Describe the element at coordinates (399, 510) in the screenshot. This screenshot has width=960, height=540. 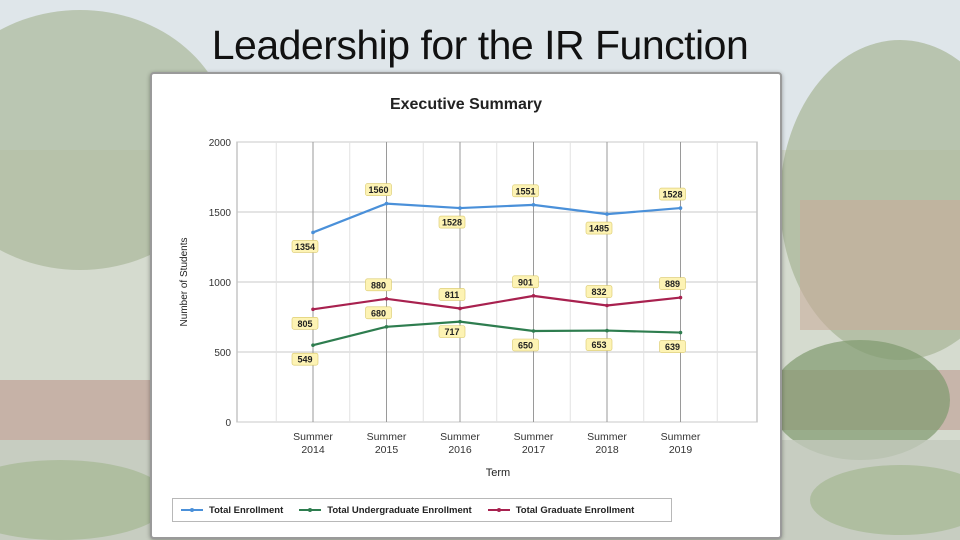
I see `legend-label-undergrad: Total Undergraduate Enrollment` at that location.